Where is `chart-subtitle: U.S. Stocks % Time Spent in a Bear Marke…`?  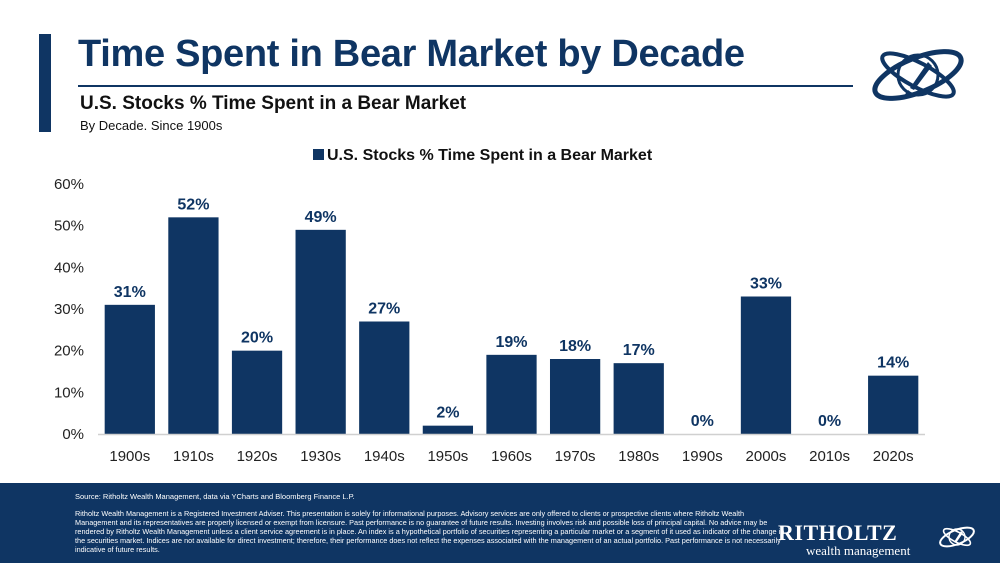 chart-subtitle: U.S. Stocks % Time Spent in a Bear Marke… is located at coordinates (273, 103).